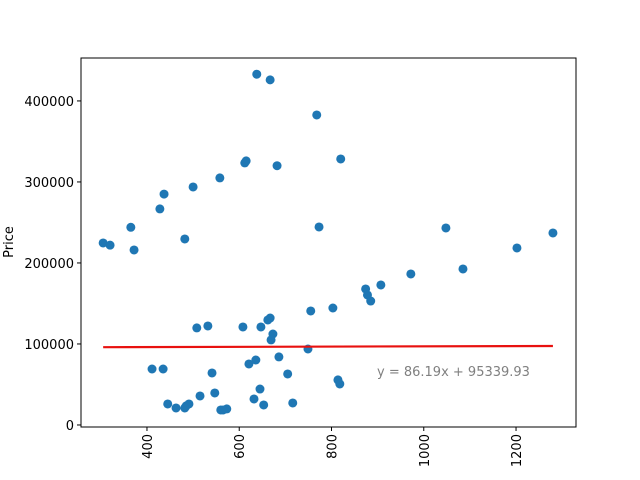 This screenshot has width=640, height=480. I want to click on y-tick-label: 200000, so click(49, 264).